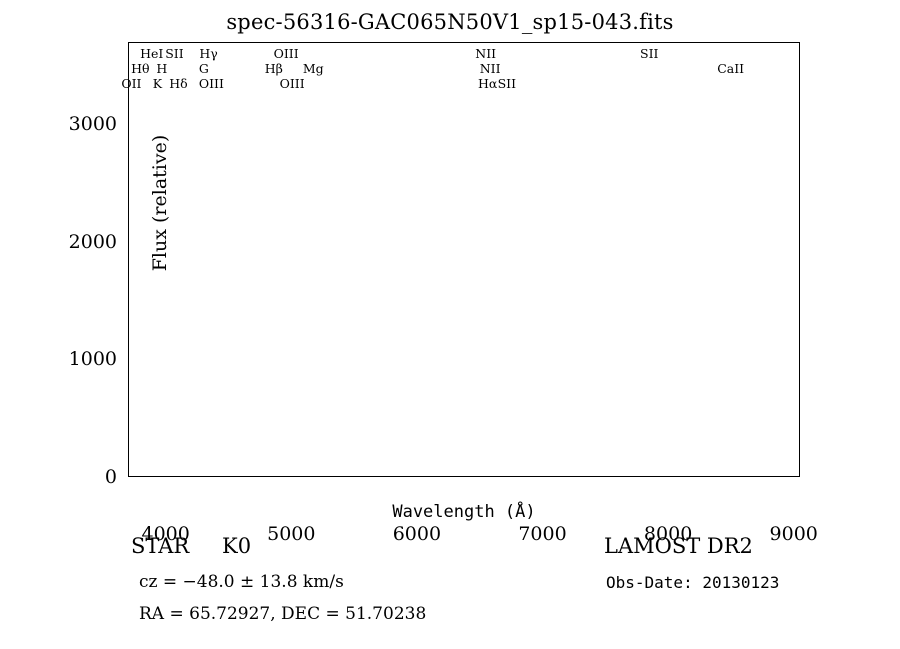 Image resolution: width=900 pixels, height=649 pixels. What do you see at coordinates (92, 124) in the screenshot?
I see `y-tick-3000: 3000` at bounding box center [92, 124].